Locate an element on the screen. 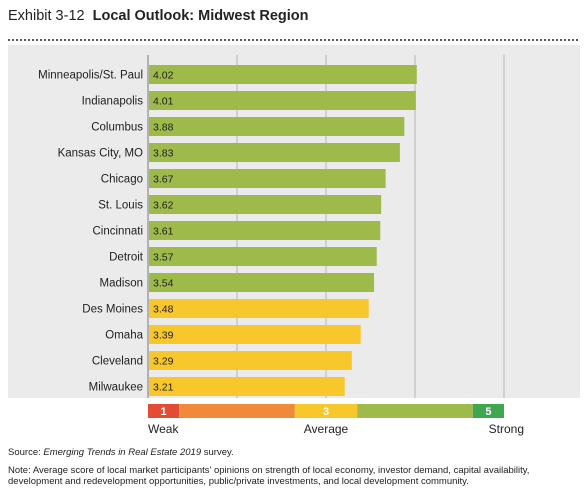 The image size is (586, 492). category-label: Cincinnati is located at coordinates (118, 232).